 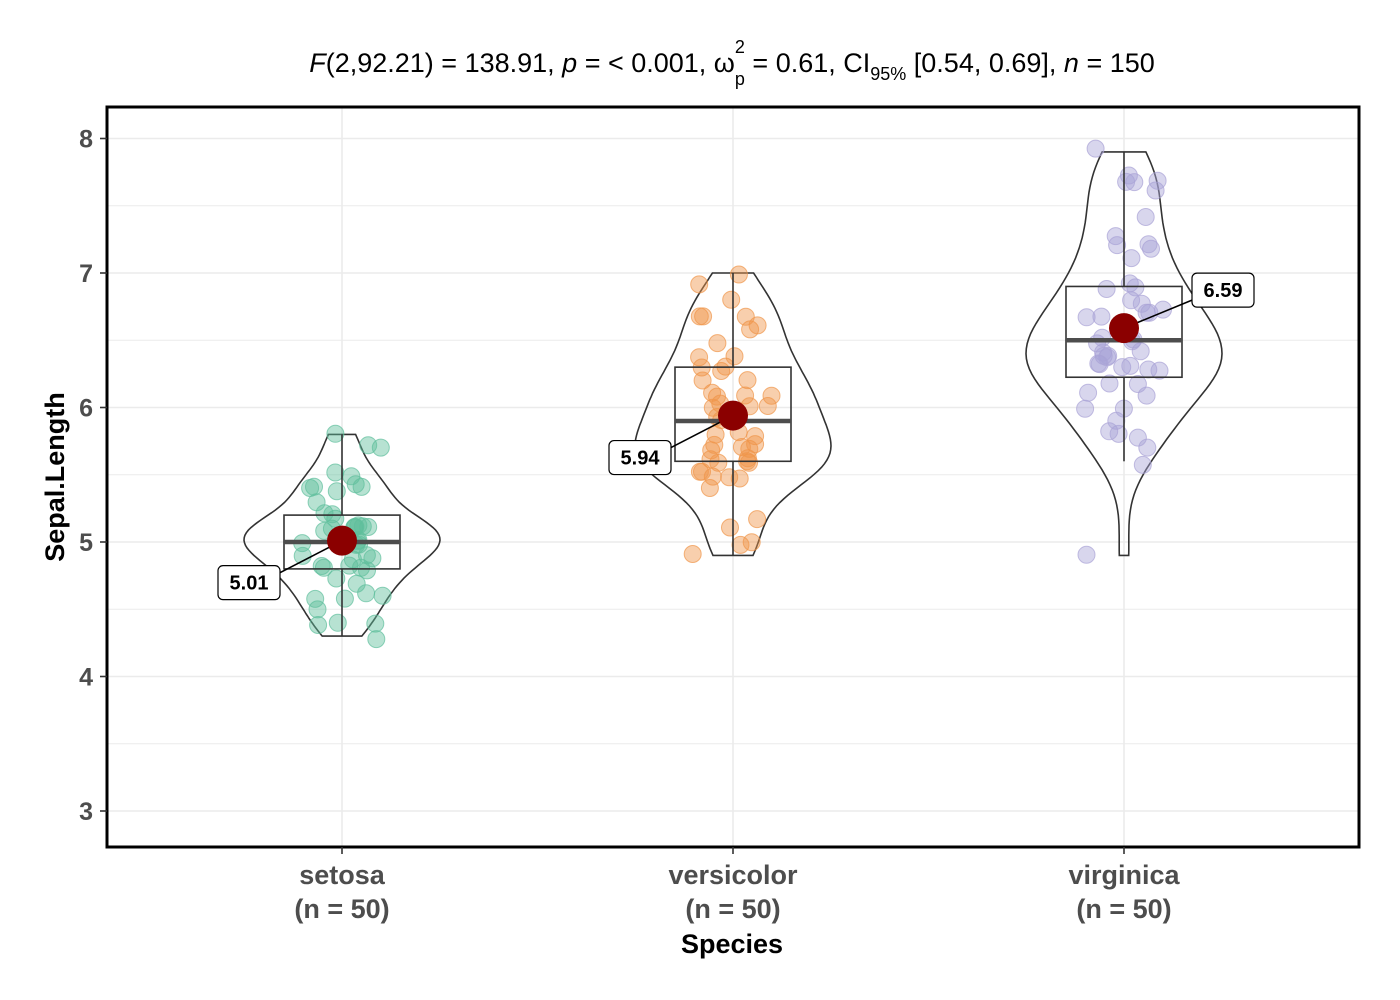 What do you see at coordinates (1117, 63) in the screenshot?
I see `title-n-text: = 150` at bounding box center [1117, 63].